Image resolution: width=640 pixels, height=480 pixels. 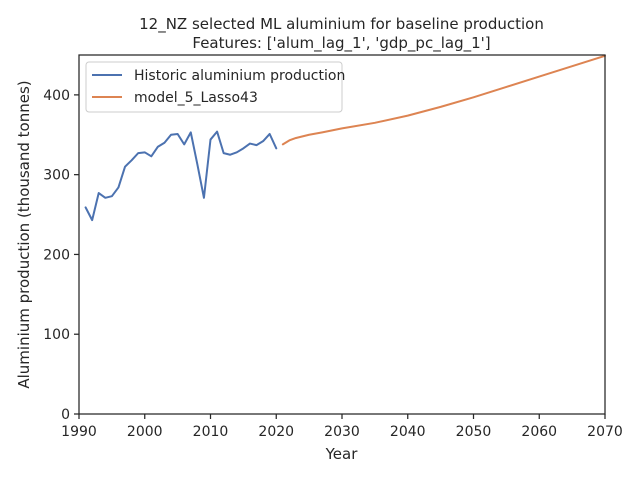 I want to click on y-axis-ticks: 0 100 200 300 400, so click(x=61, y=255).